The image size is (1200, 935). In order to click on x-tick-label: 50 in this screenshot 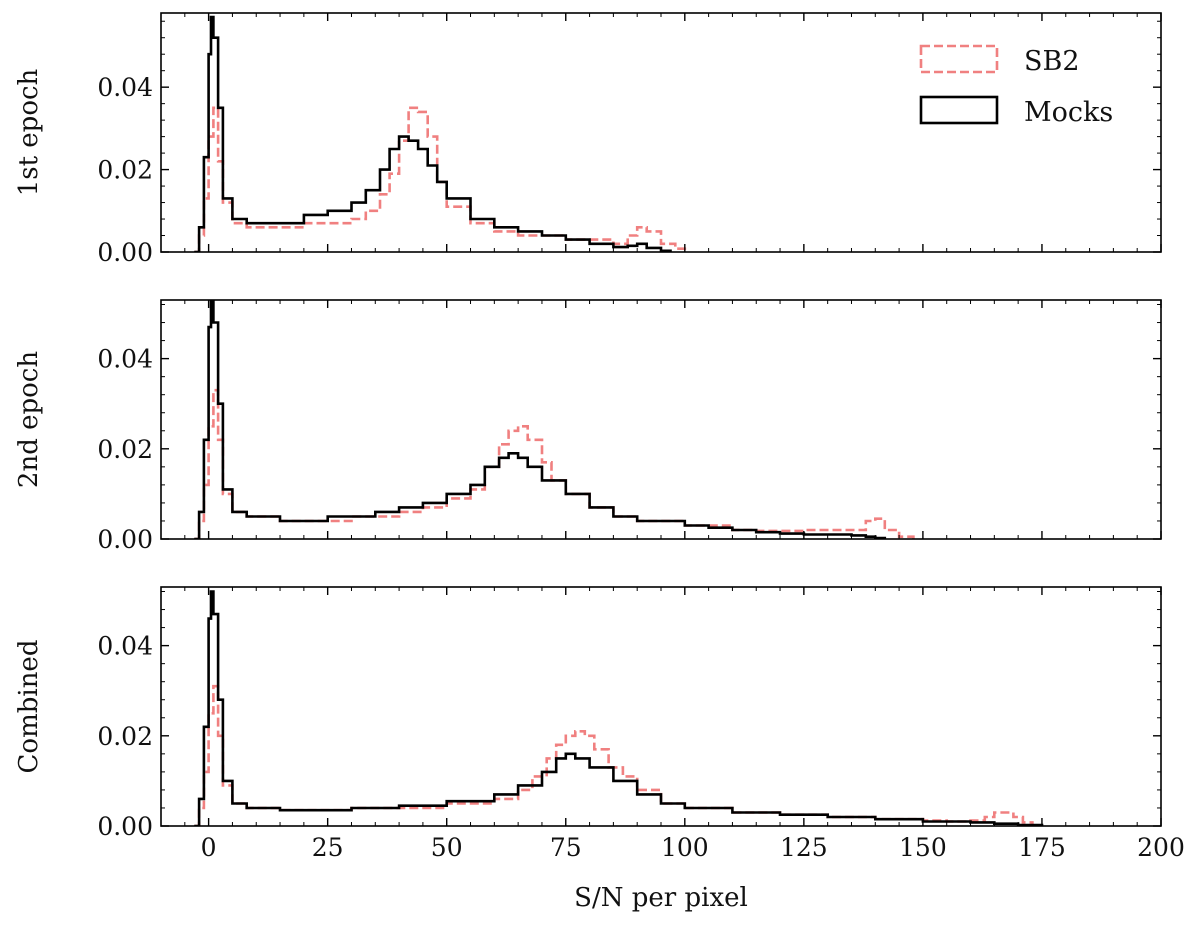, I will do `click(447, 847)`.